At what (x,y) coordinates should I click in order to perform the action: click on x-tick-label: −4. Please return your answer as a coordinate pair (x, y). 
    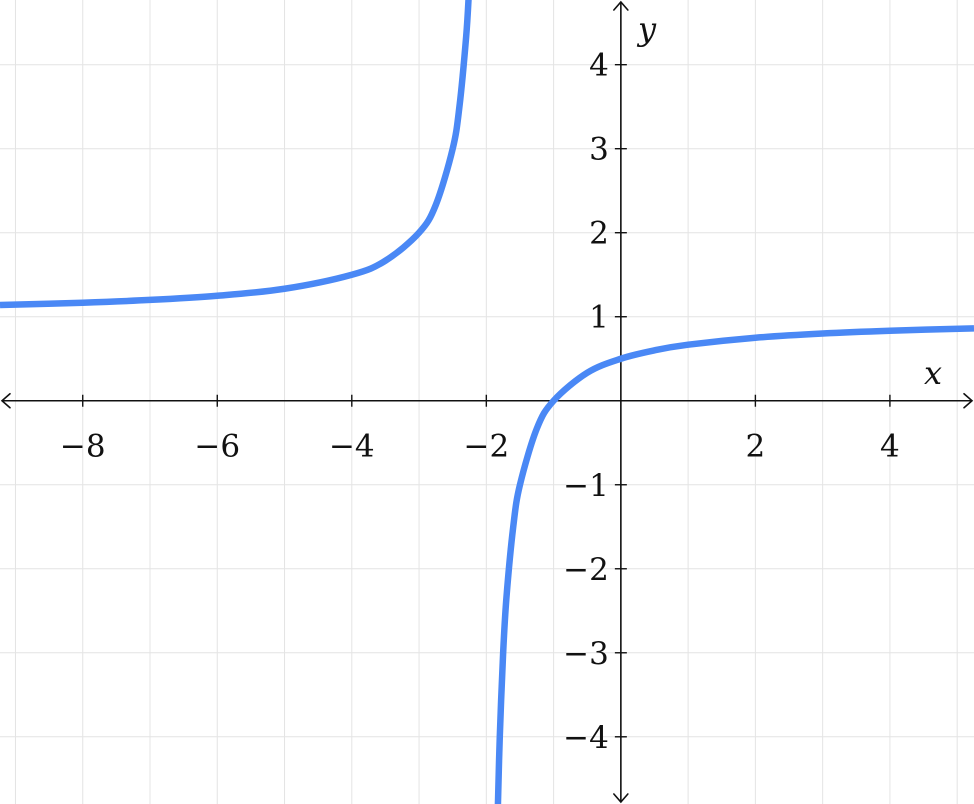
    Looking at the image, I should click on (352, 447).